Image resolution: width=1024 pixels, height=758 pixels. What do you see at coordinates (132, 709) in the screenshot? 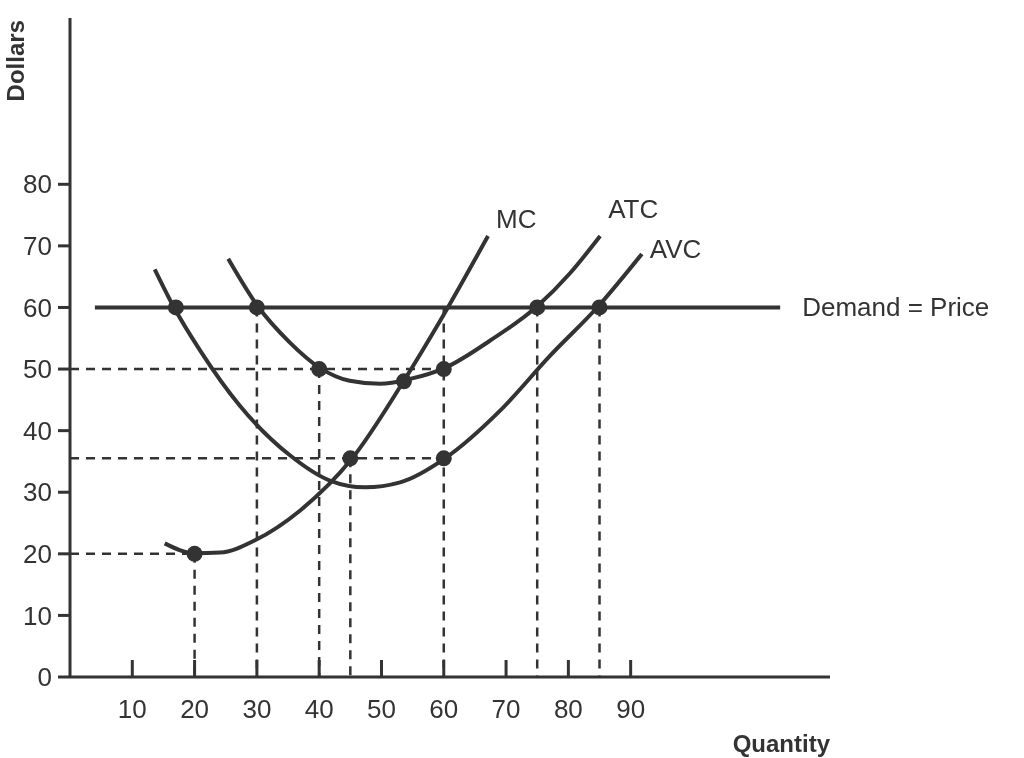
I see `x-tick-label: 10` at bounding box center [132, 709].